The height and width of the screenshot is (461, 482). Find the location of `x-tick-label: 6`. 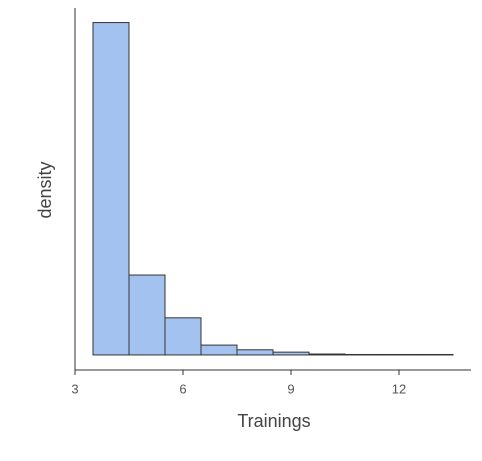

x-tick-label: 6 is located at coordinates (182, 388).